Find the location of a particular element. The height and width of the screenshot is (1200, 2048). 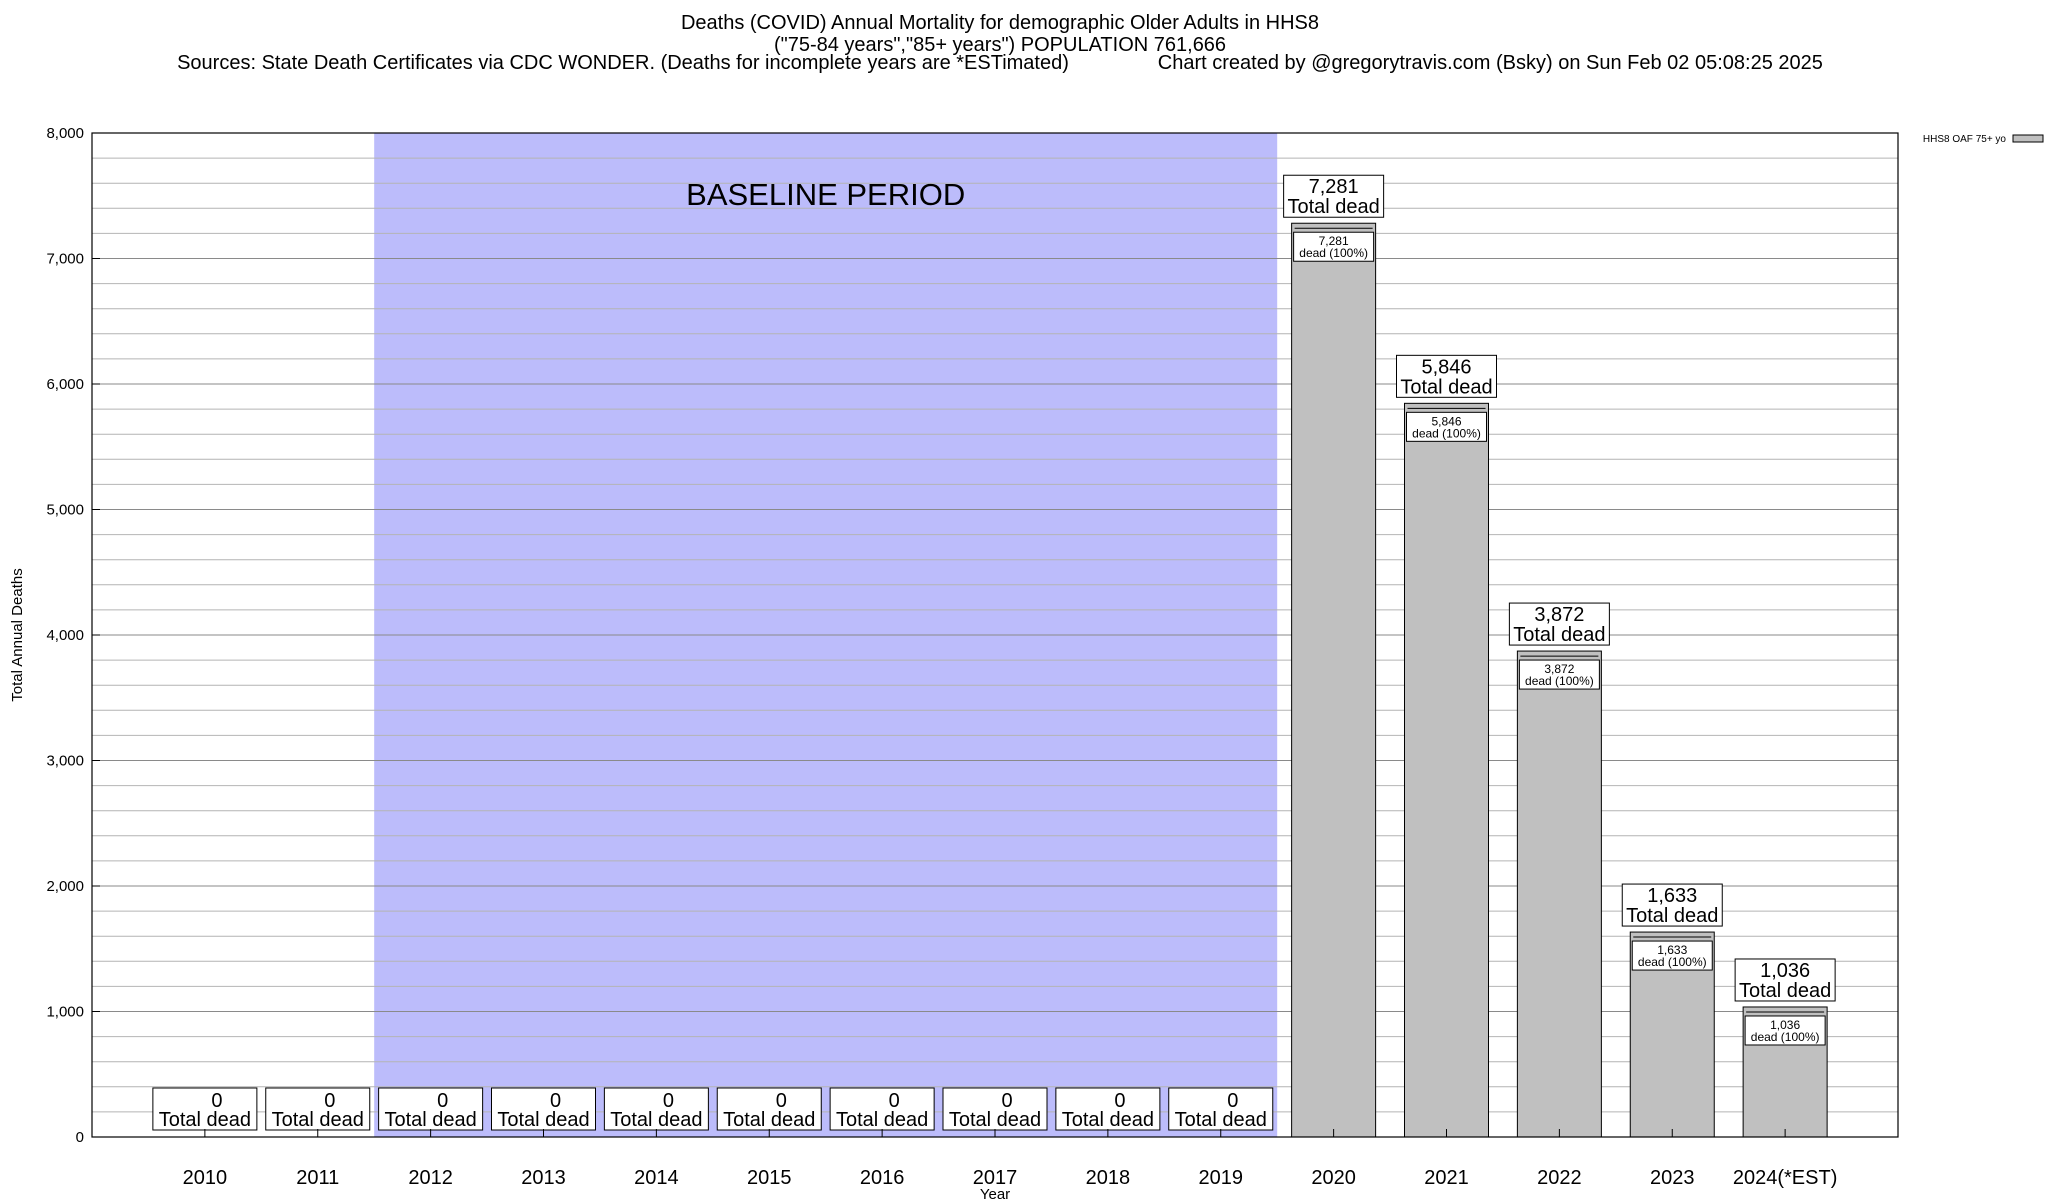

x-tick-label: 2013 is located at coordinates (543, 1178).